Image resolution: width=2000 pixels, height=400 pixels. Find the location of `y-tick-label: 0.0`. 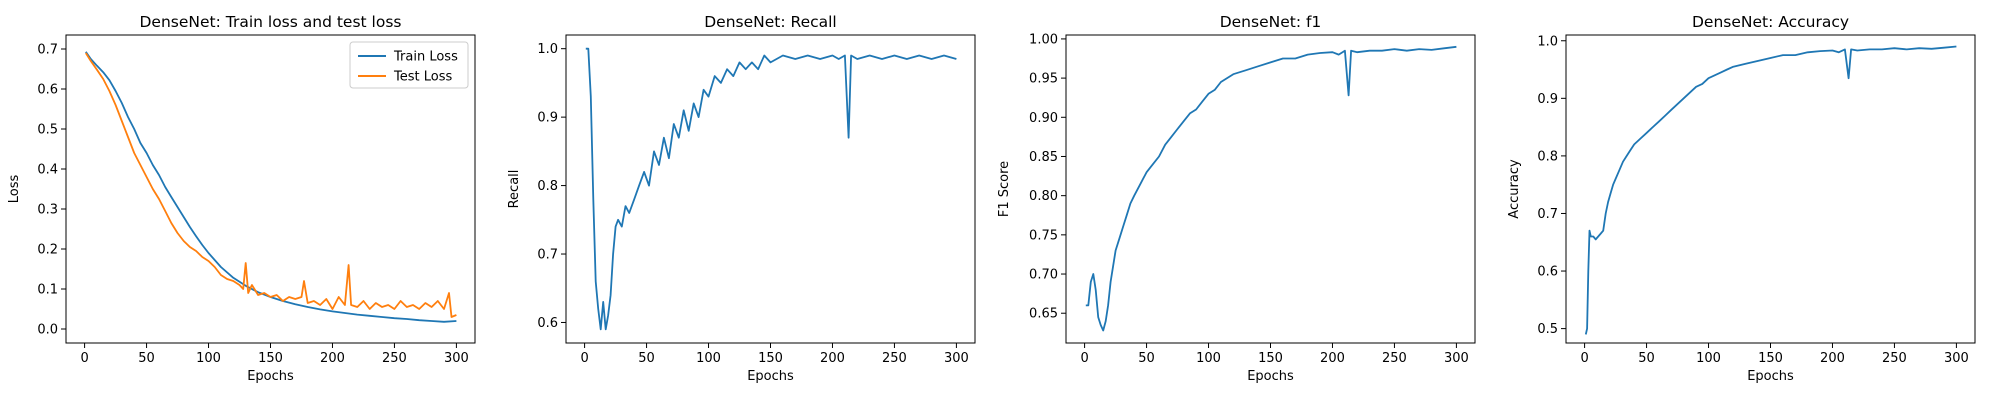

y-tick-label: 0.0 is located at coordinates (47, 330).